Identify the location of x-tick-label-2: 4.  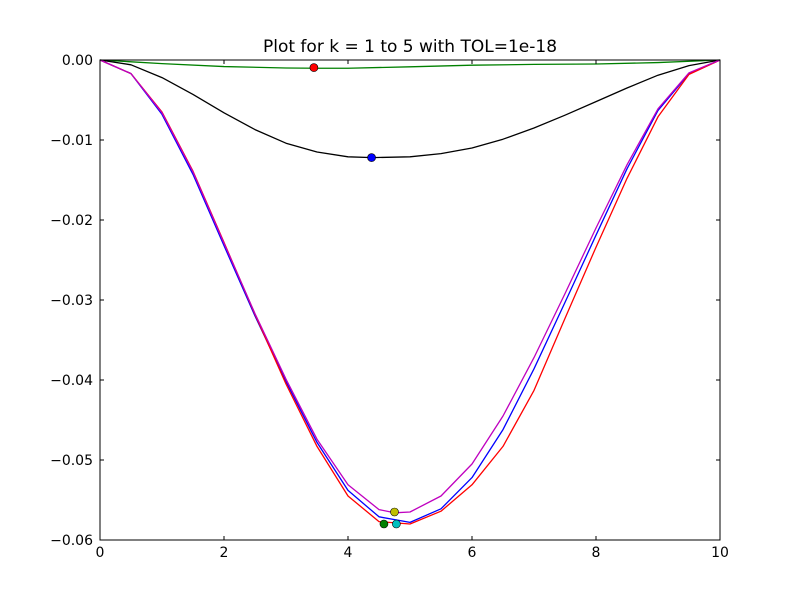
(348, 553).